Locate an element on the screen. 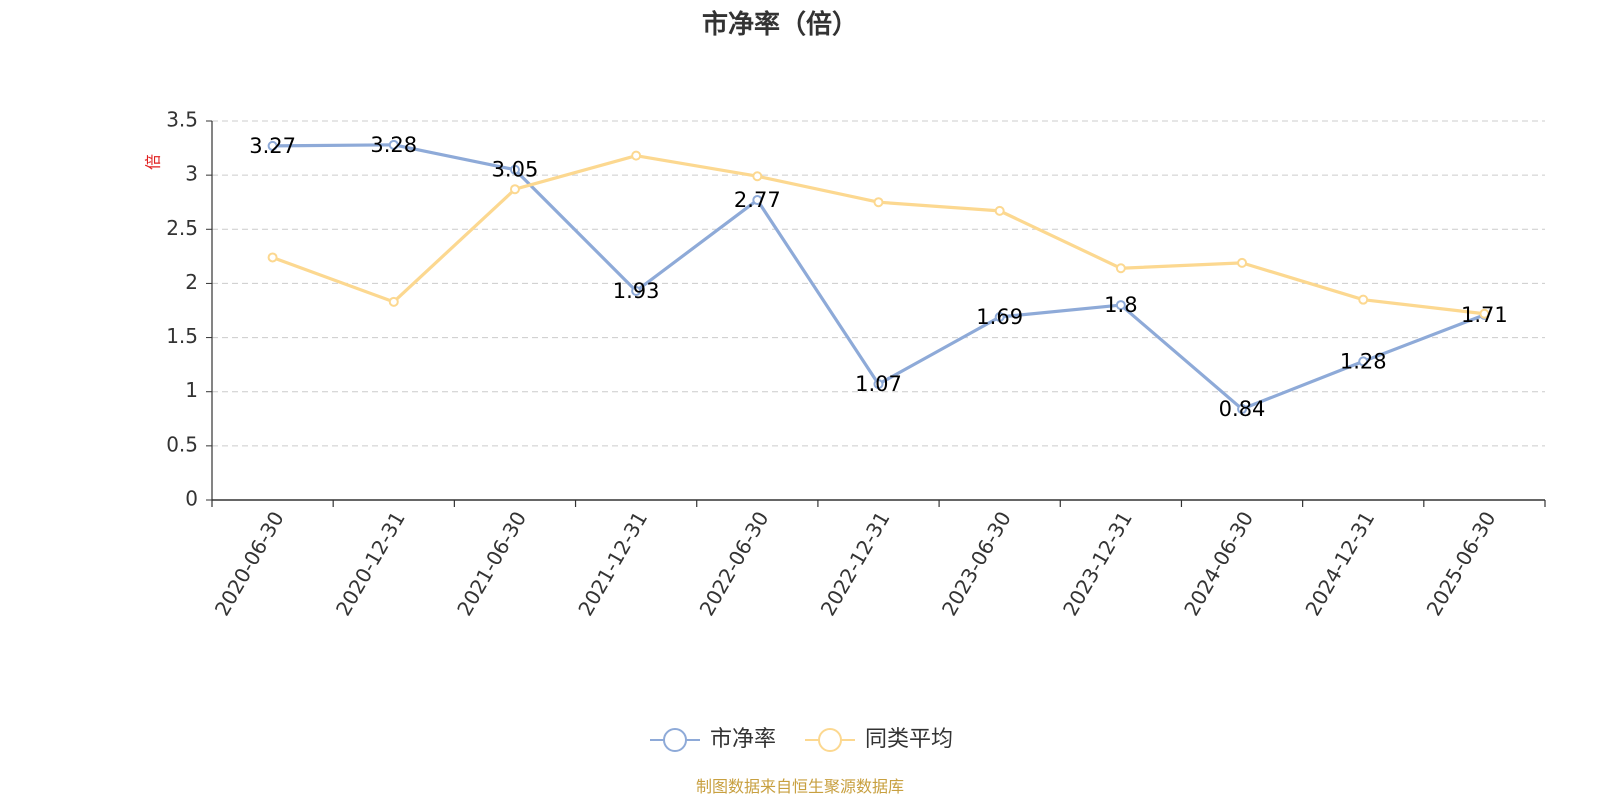 This screenshot has width=1600, height=800. legend: 市净率 同类平均 is located at coordinates (801, 739).